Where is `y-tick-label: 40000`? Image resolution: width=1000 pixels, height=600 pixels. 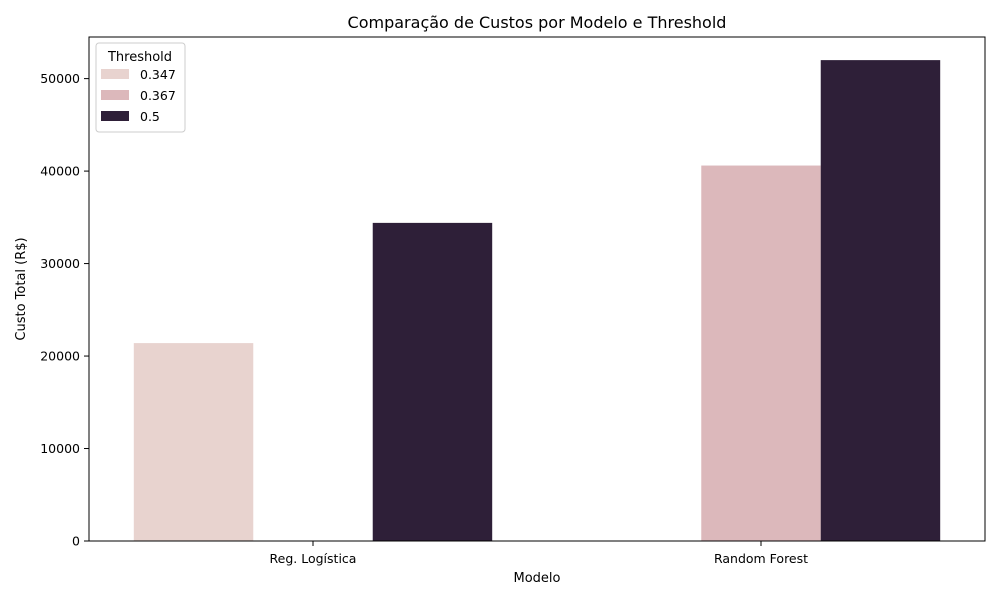
y-tick-label: 40000 is located at coordinates (60, 171).